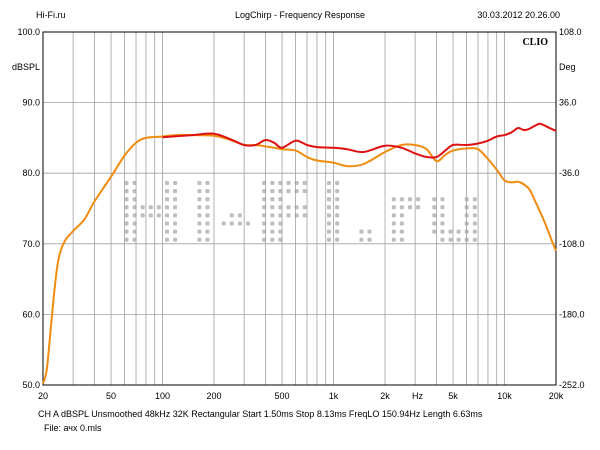 The height and width of the screenshot is (450, 600). Describe the element at coordinates (569, 173) in the screenshot. I see `y2-tick-label: -36.0` at that location.